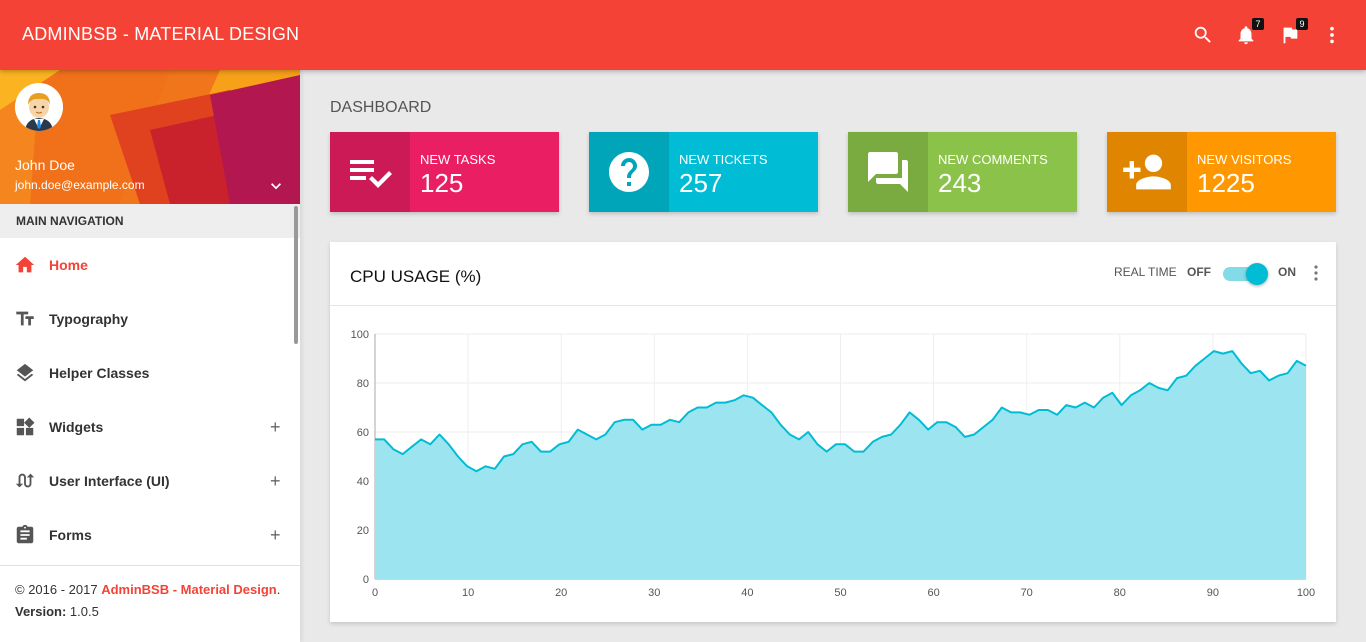 The width and height of the screenshot is (1366, 642). What do you see at coordinates (840, 593) in the screenshot?
I see `x-tick-label: 50` at bounding box center [840, 593].